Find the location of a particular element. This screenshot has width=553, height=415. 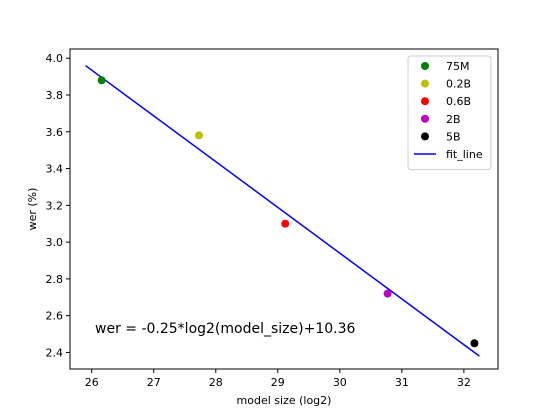

y-axis: 2.4 2.6 2.8 3.0 3.2 3.4 3.6 3.8 4.0 is located at coordinates (58, 205).